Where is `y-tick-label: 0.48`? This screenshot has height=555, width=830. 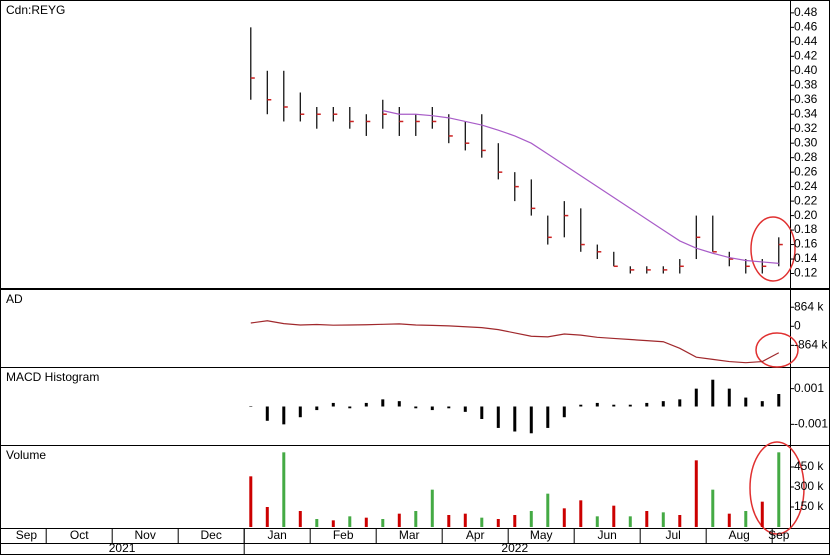 y-tick-label: 0.48 is located at coordinates (806, 12).